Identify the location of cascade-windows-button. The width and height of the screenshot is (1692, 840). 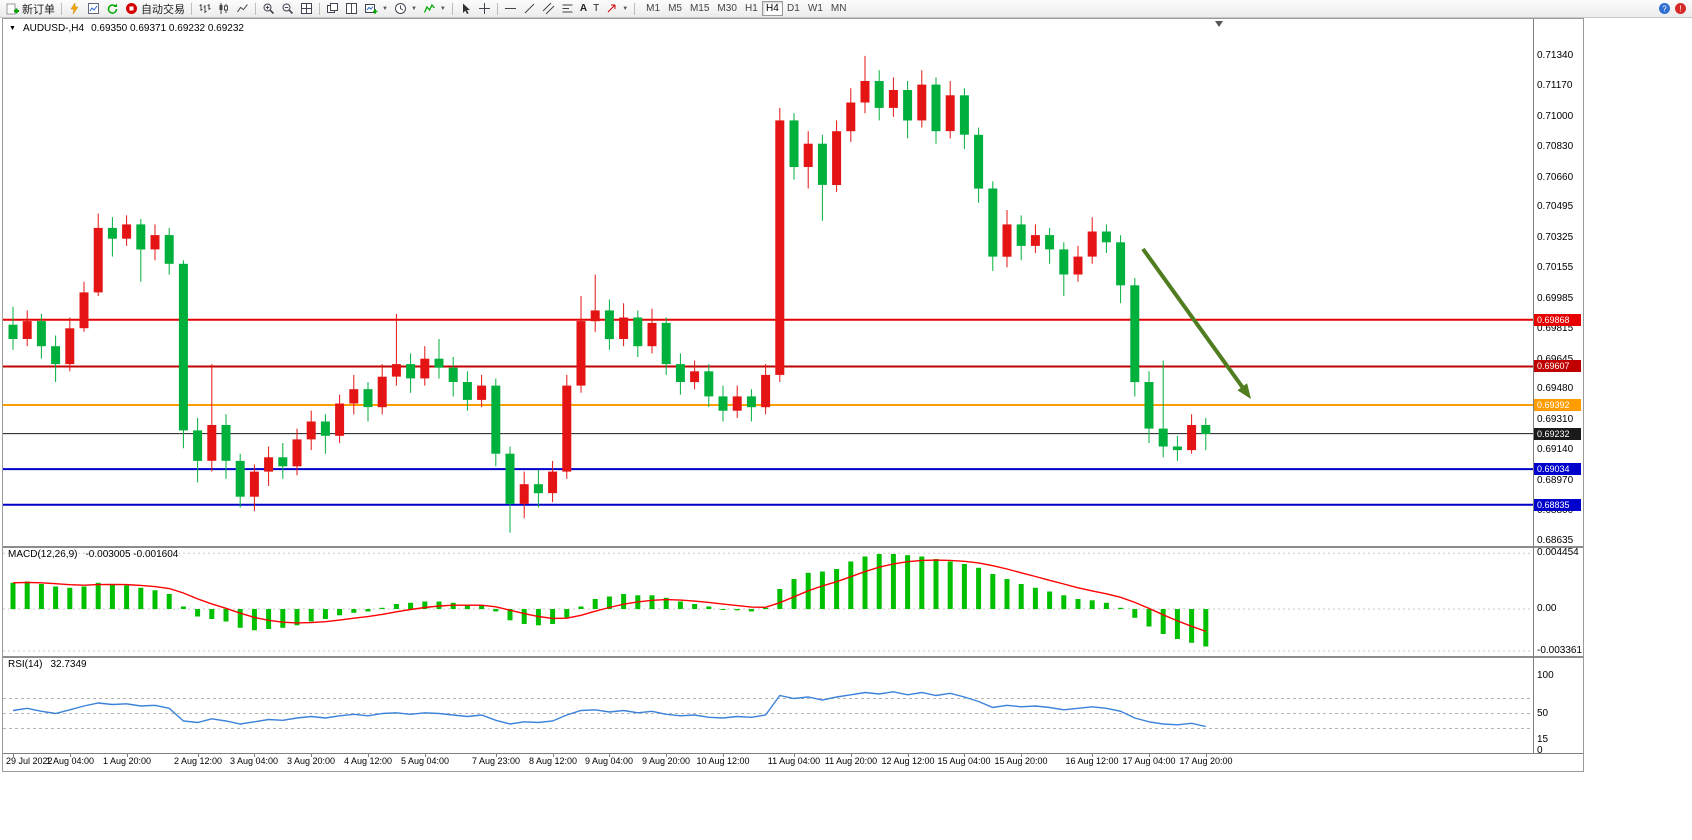
(332, 9).